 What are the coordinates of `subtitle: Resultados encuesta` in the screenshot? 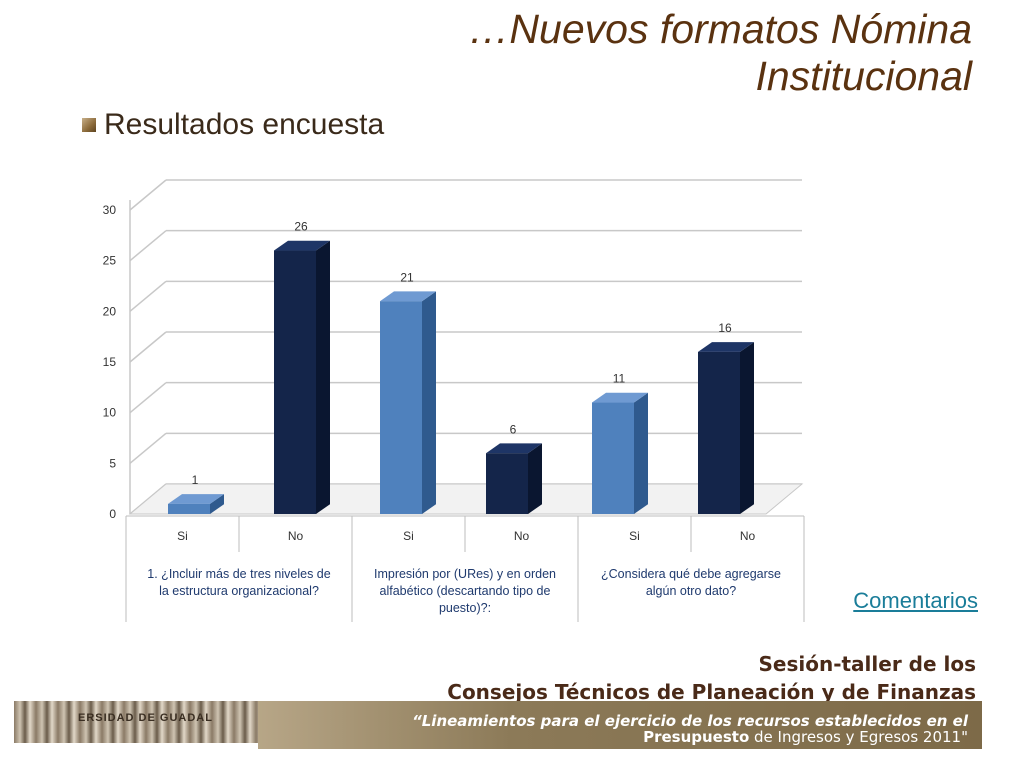 It's located at (244, 124).